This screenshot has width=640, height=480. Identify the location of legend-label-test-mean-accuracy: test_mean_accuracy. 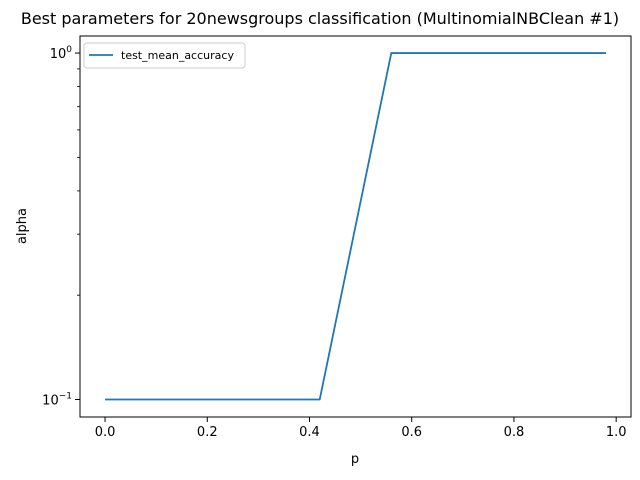
(177, 55).